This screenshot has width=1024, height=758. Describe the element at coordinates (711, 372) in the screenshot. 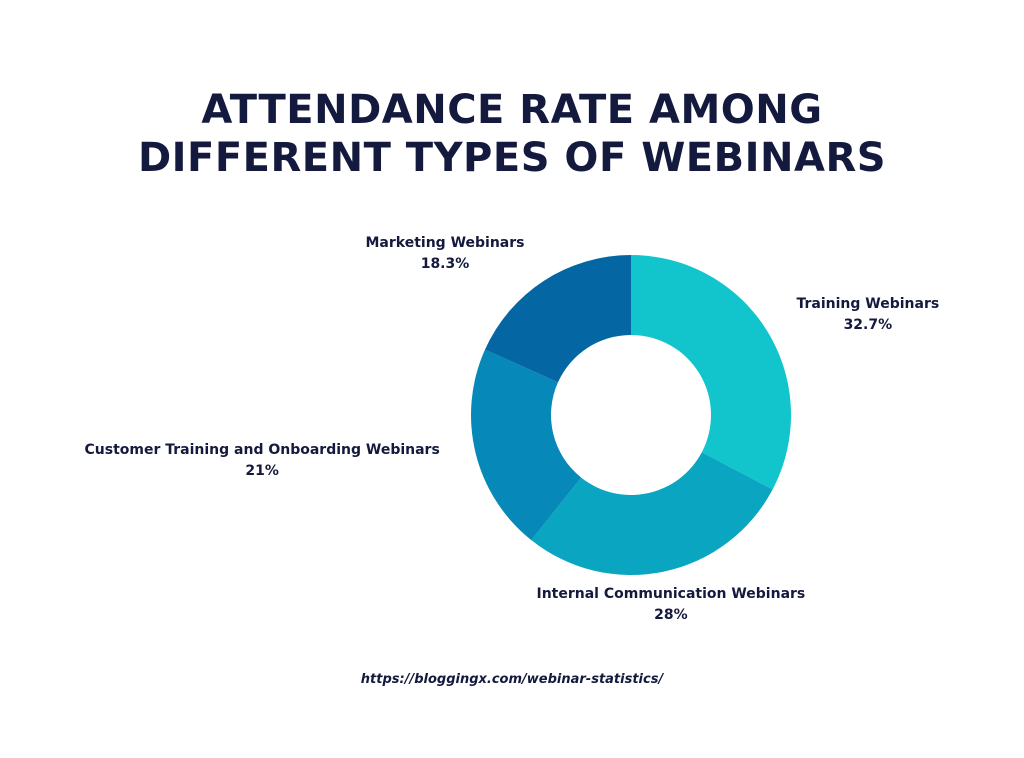

I see `donut-slice-training` at that location.